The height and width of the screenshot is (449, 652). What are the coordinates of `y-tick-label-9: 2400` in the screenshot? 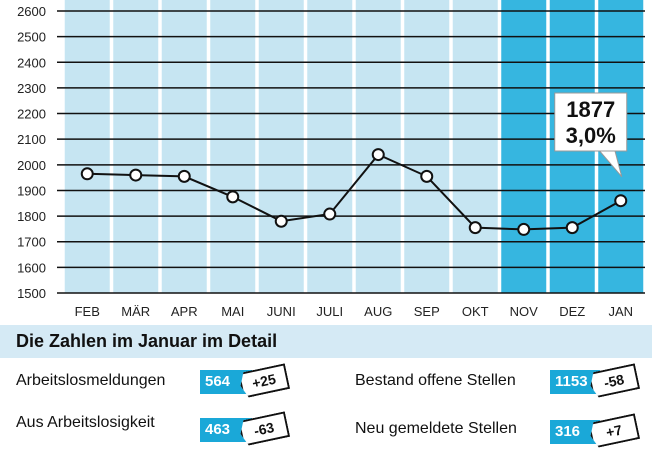 It's located at (31, 62).